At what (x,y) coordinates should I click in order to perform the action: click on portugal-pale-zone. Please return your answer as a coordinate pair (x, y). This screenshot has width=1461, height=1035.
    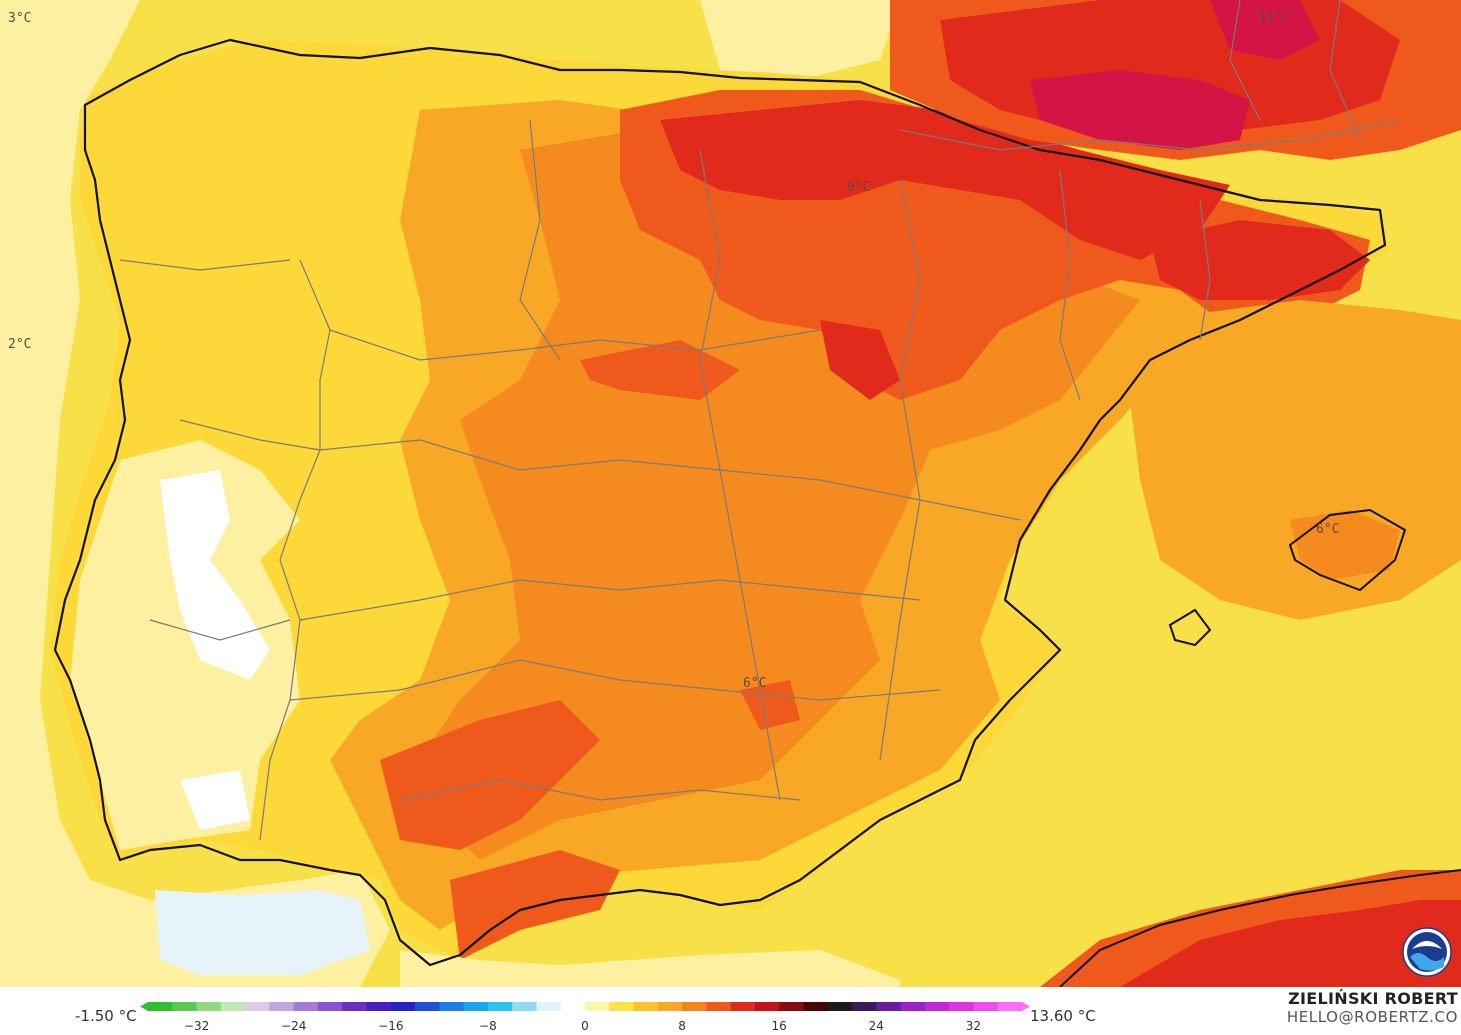
    Looking at the image, I should click on (185, 645).